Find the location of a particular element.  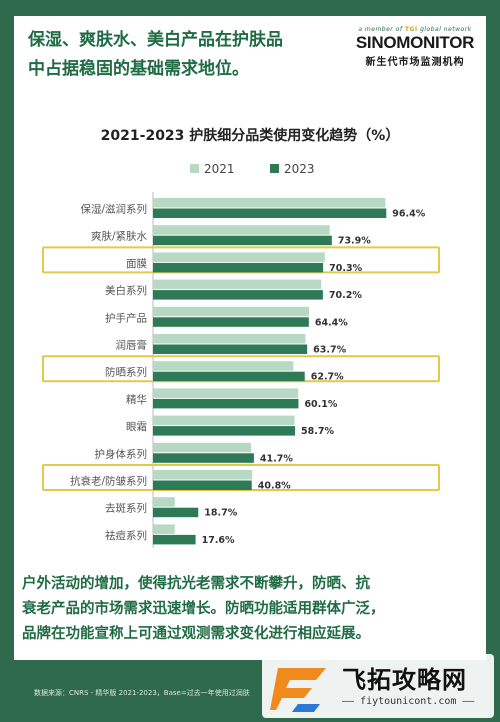

category-label: 保湿/滋润系列 is located at coordinates (113, 209).